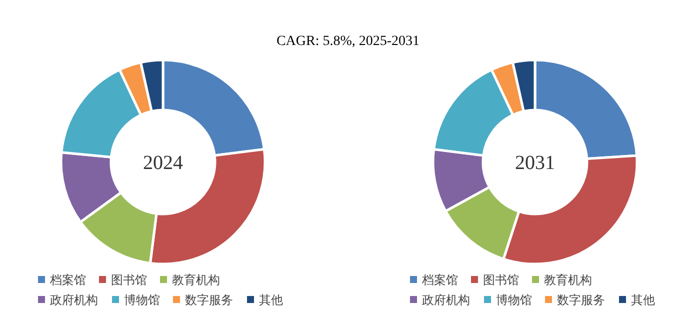 The image size is (697, 322). I want to click on text: 2024, so click(163, 163).